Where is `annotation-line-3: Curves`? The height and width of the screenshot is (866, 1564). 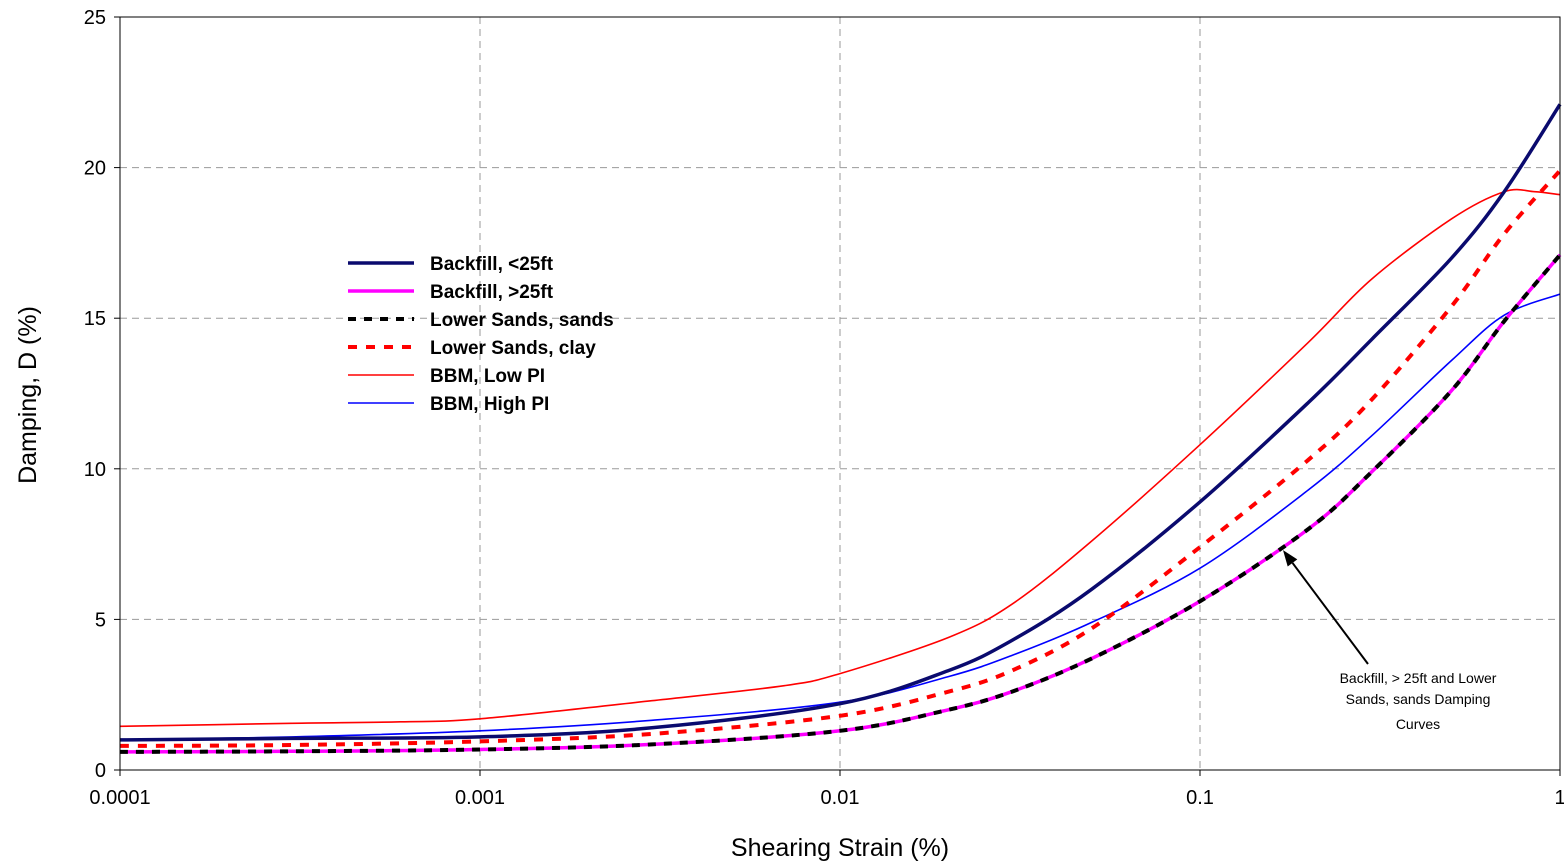
annotation-line-3: Curves is located at coordinates (1418, 724).